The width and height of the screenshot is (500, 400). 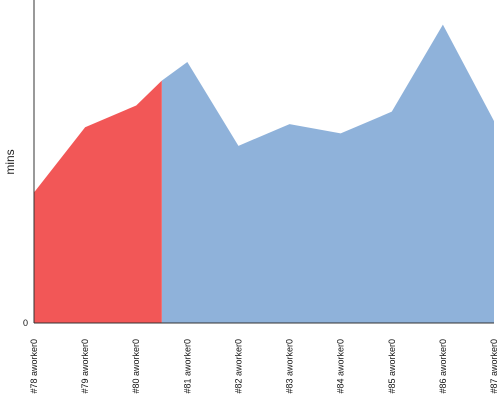 I want to click on x-tick-label: #80 aworker0, so click(x=136, y=366).